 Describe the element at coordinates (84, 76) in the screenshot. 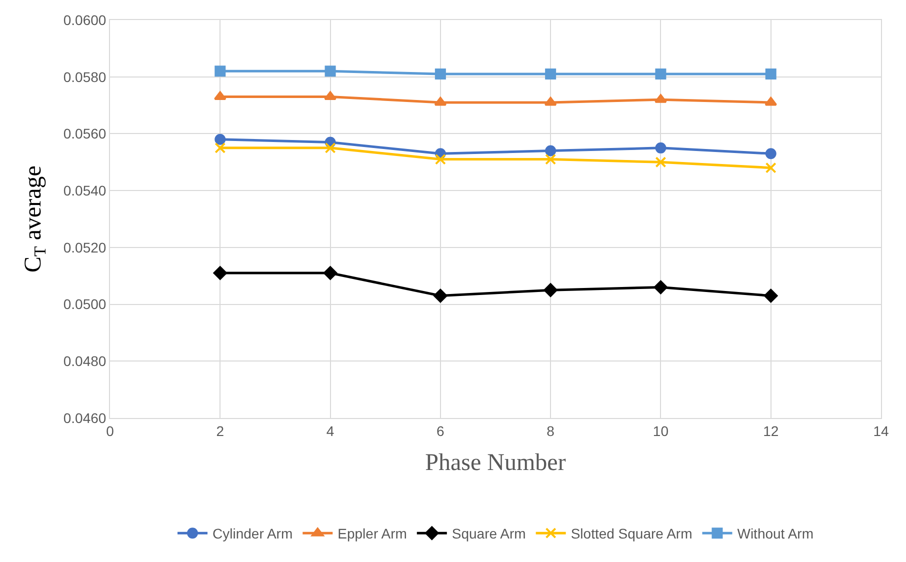

I see `y-tick-label: 0.0580` at that location.